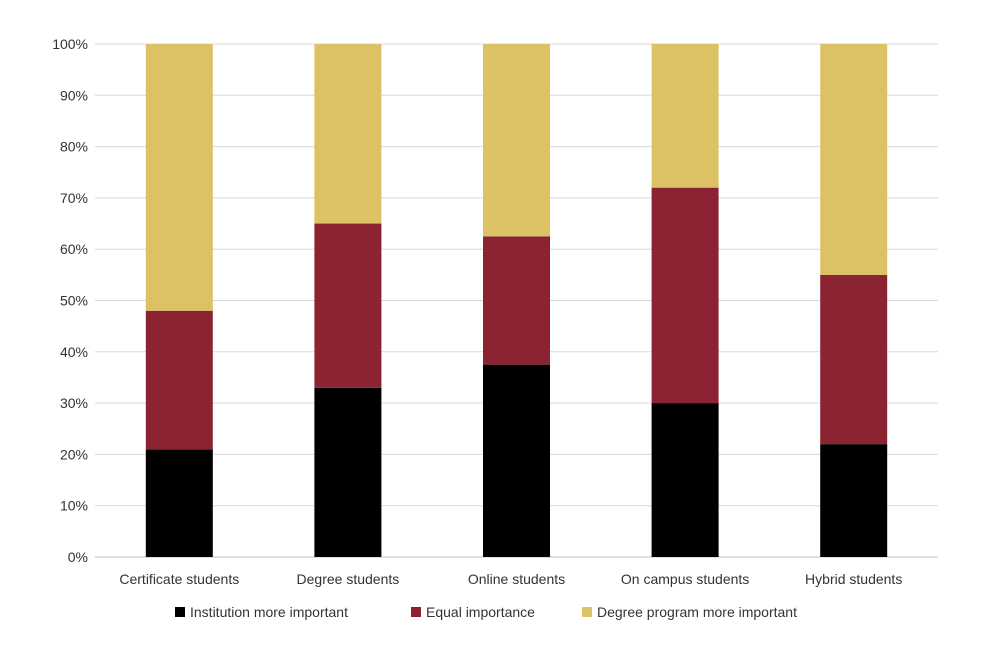 The image size is (997, 657). Describe the element at coordinates (78, 557) in the screenshot. I see `y-tick-label: 0%` at that location.